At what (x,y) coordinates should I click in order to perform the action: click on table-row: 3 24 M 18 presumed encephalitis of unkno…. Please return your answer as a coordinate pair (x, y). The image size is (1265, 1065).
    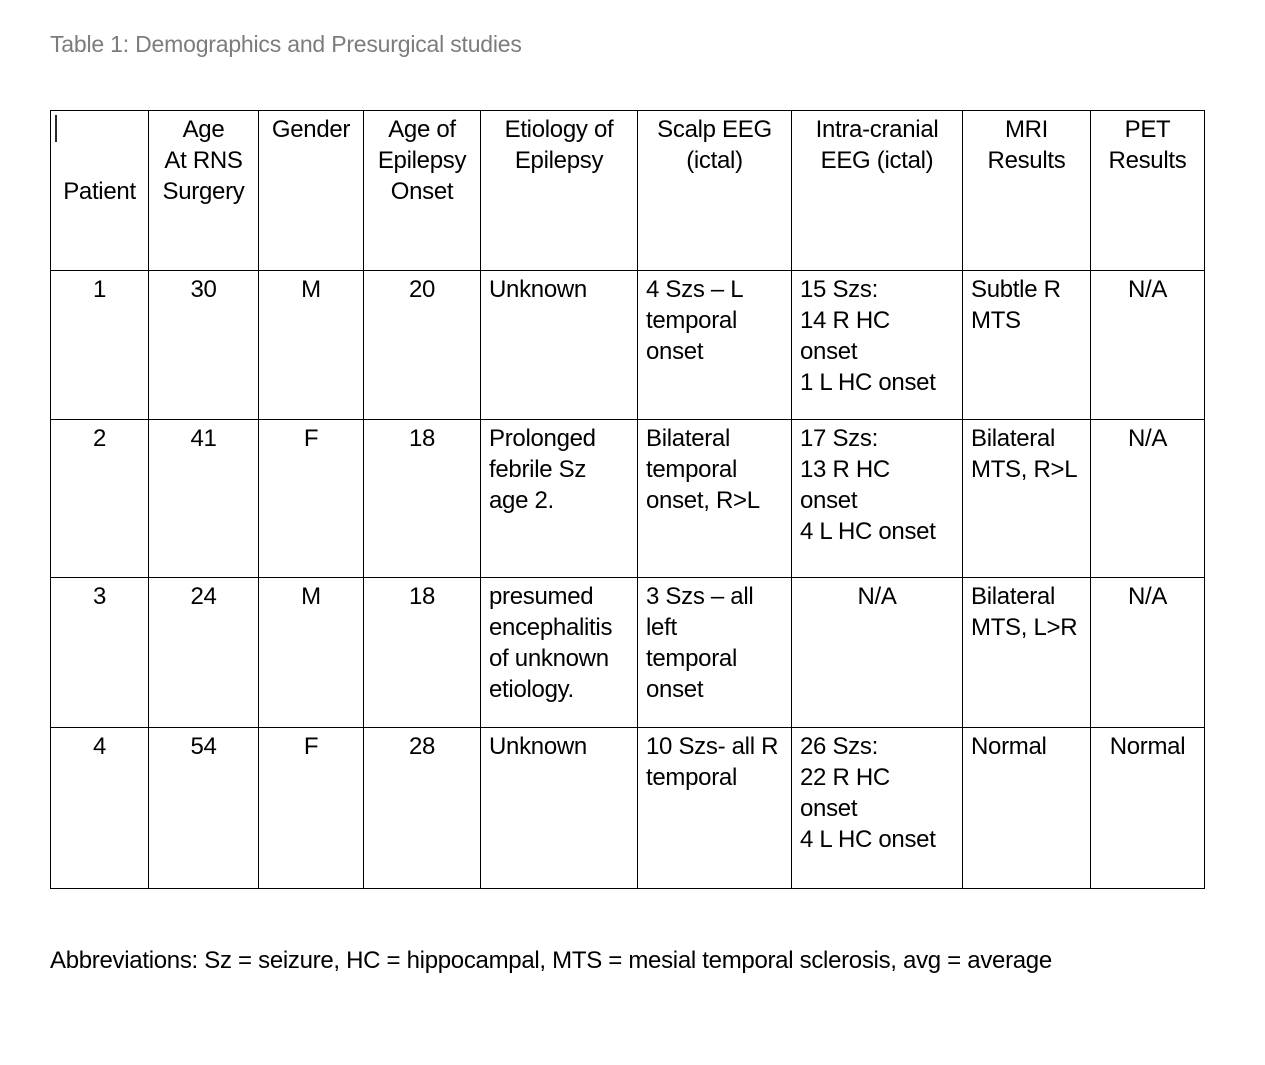
    Looking at the image, I should click on (627, 652).